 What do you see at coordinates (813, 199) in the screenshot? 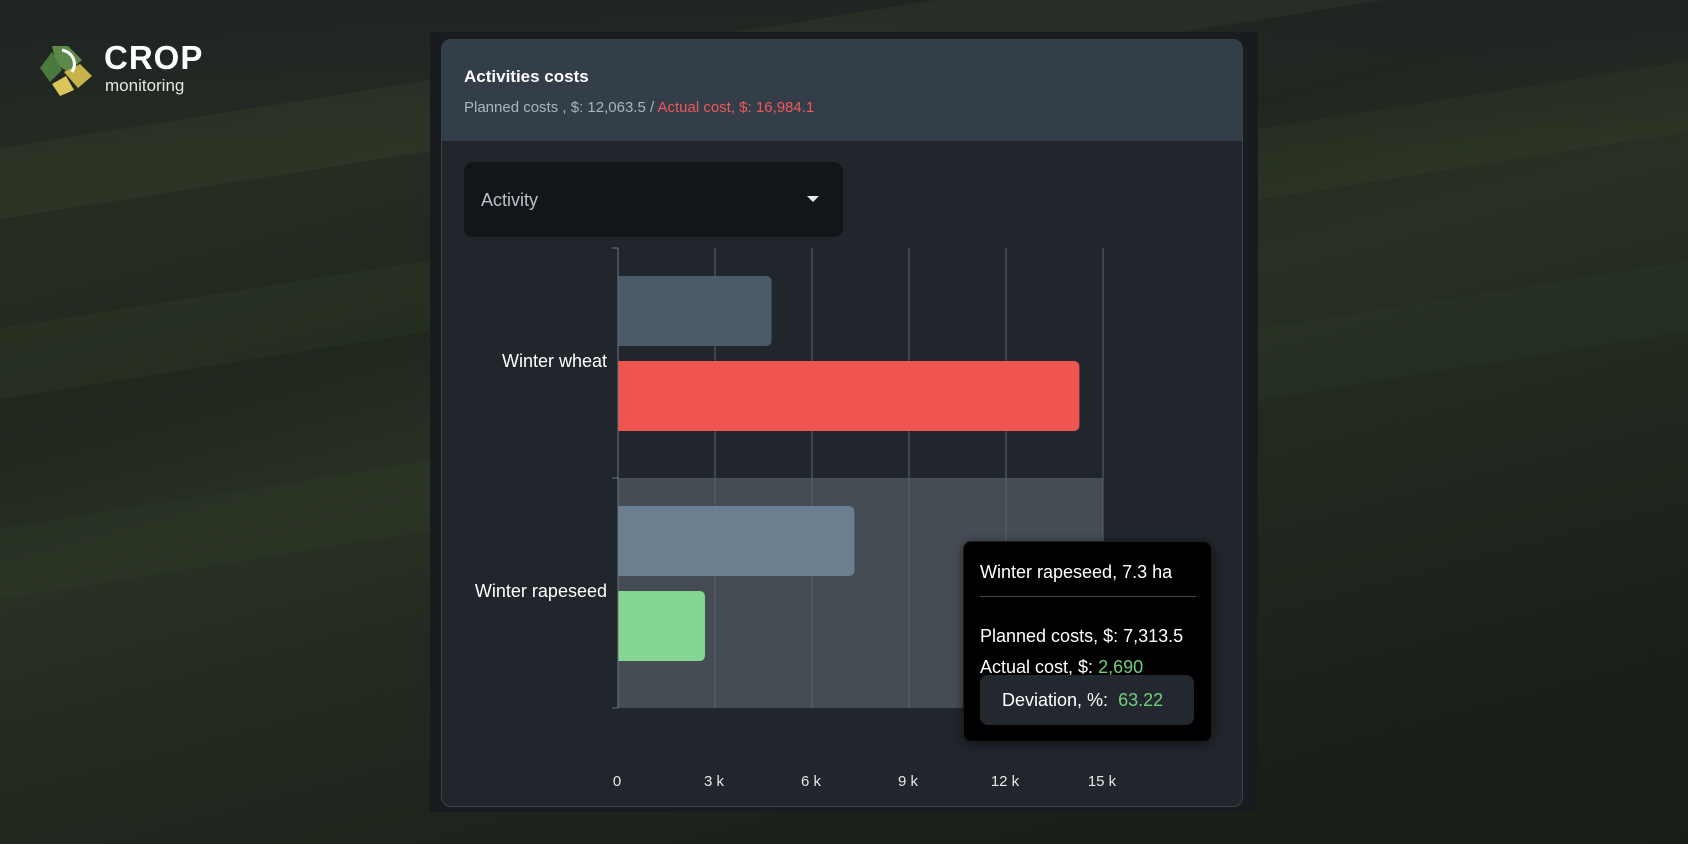
I see `caret-down-icon` at bounding box center [813, 199].